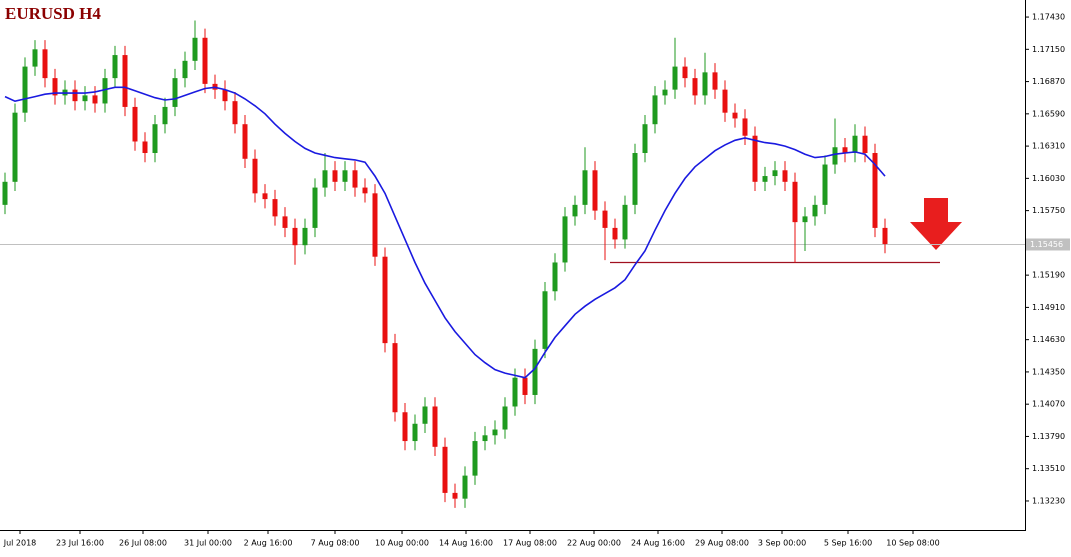 The image size is (1071, 557). I want to click on x-tick-label: 31 Jul 00:00, so click(208, 543).